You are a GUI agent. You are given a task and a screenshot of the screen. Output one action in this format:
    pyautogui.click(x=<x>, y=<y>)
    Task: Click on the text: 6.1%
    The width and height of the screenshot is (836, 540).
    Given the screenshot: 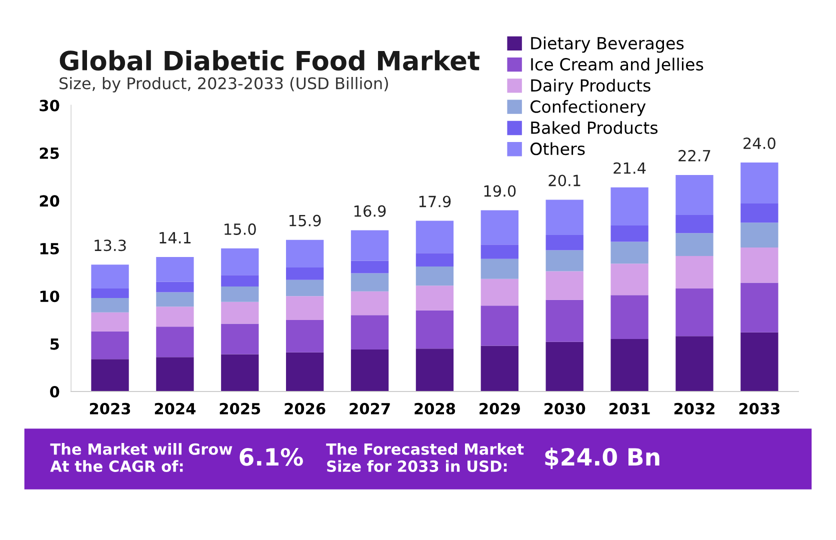 What is the action you would take?
    pyautogui.click(x=271, y=457)
    